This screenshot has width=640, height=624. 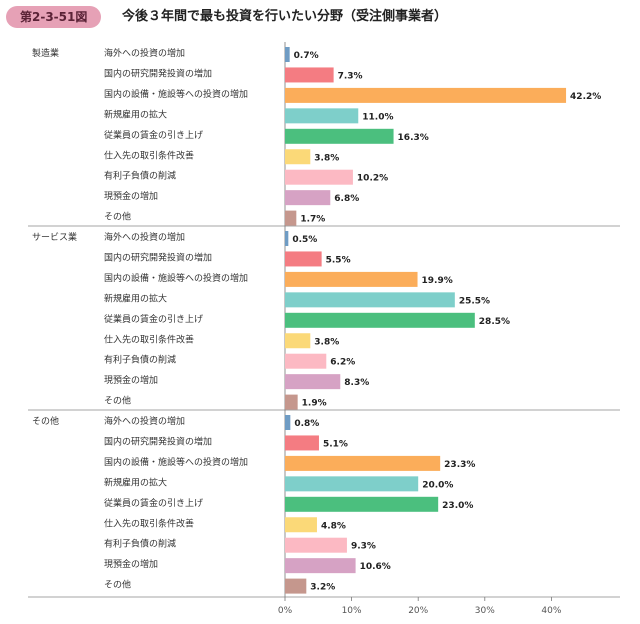 What do you see at coordinates (346, 199) in the screenshot?
I see `data-label: 6.8%` at bounding box center [346, 199].